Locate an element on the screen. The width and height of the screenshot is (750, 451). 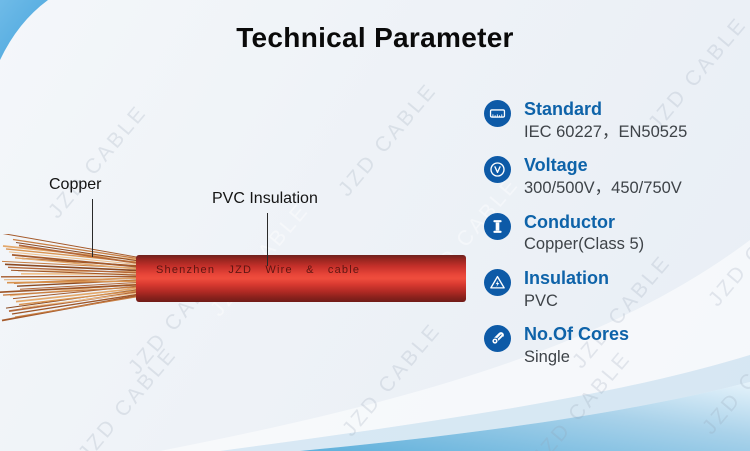
copper-leader-line is located at coordinates (92, 228).